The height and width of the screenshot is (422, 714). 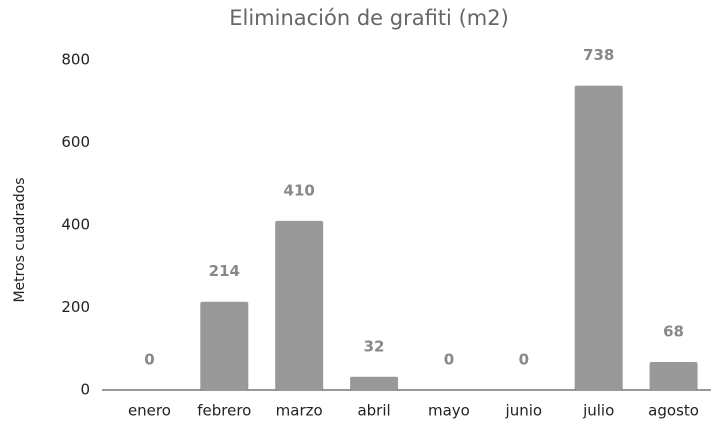 I want to click on x-tick-label: febrero, so click(x=224, y=411).